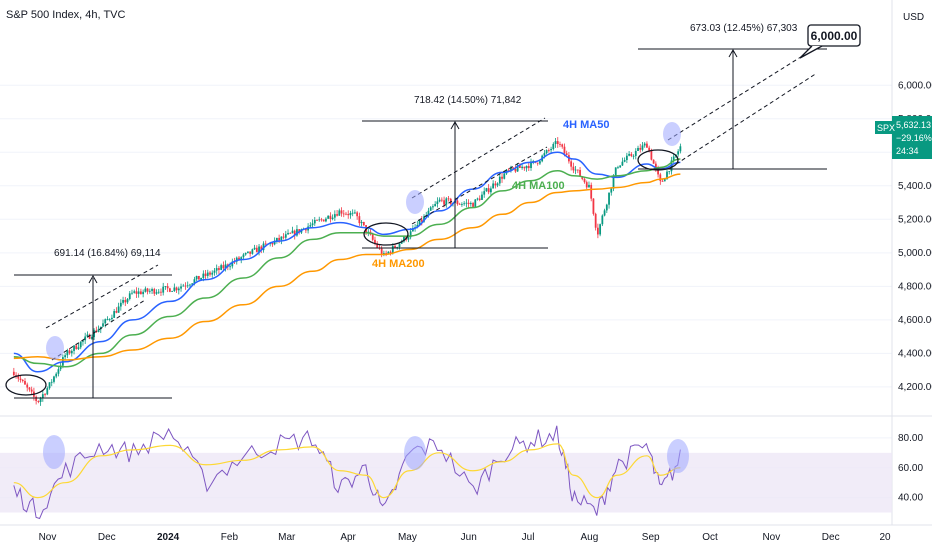 Image resolution: width=932 pixels, height=550 pixels. What do you see at coordinates (468, 100) in the screenshot?
I see `measure2-label: 718.42 (14.50%) 71,842` at bounding box center [468, 100].